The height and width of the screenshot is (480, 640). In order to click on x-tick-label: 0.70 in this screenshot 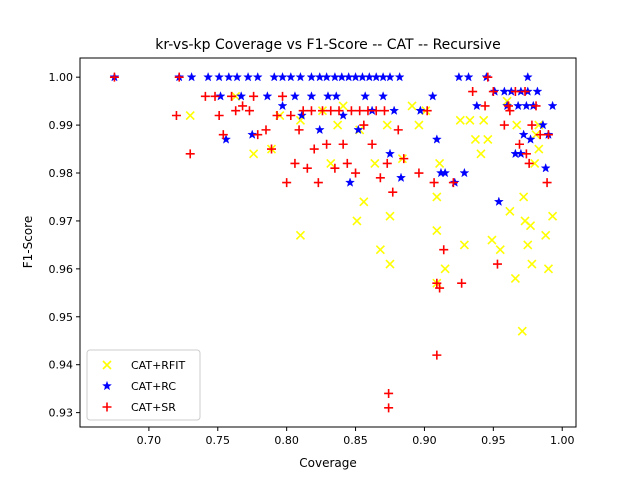, I will do `click(149, 440)`.